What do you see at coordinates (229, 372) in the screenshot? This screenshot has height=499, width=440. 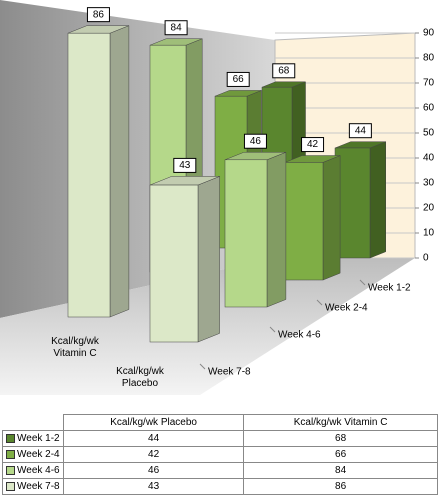 I see `depth-label: Week 7-8` at bounding box center [229, 372].